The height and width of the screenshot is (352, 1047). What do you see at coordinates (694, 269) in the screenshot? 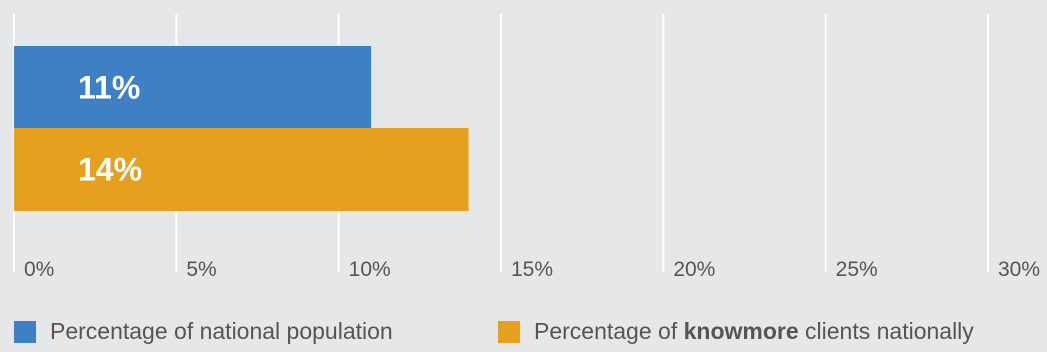
I see `x-tick-label-4: 20%` at bounding box center [694, 269].